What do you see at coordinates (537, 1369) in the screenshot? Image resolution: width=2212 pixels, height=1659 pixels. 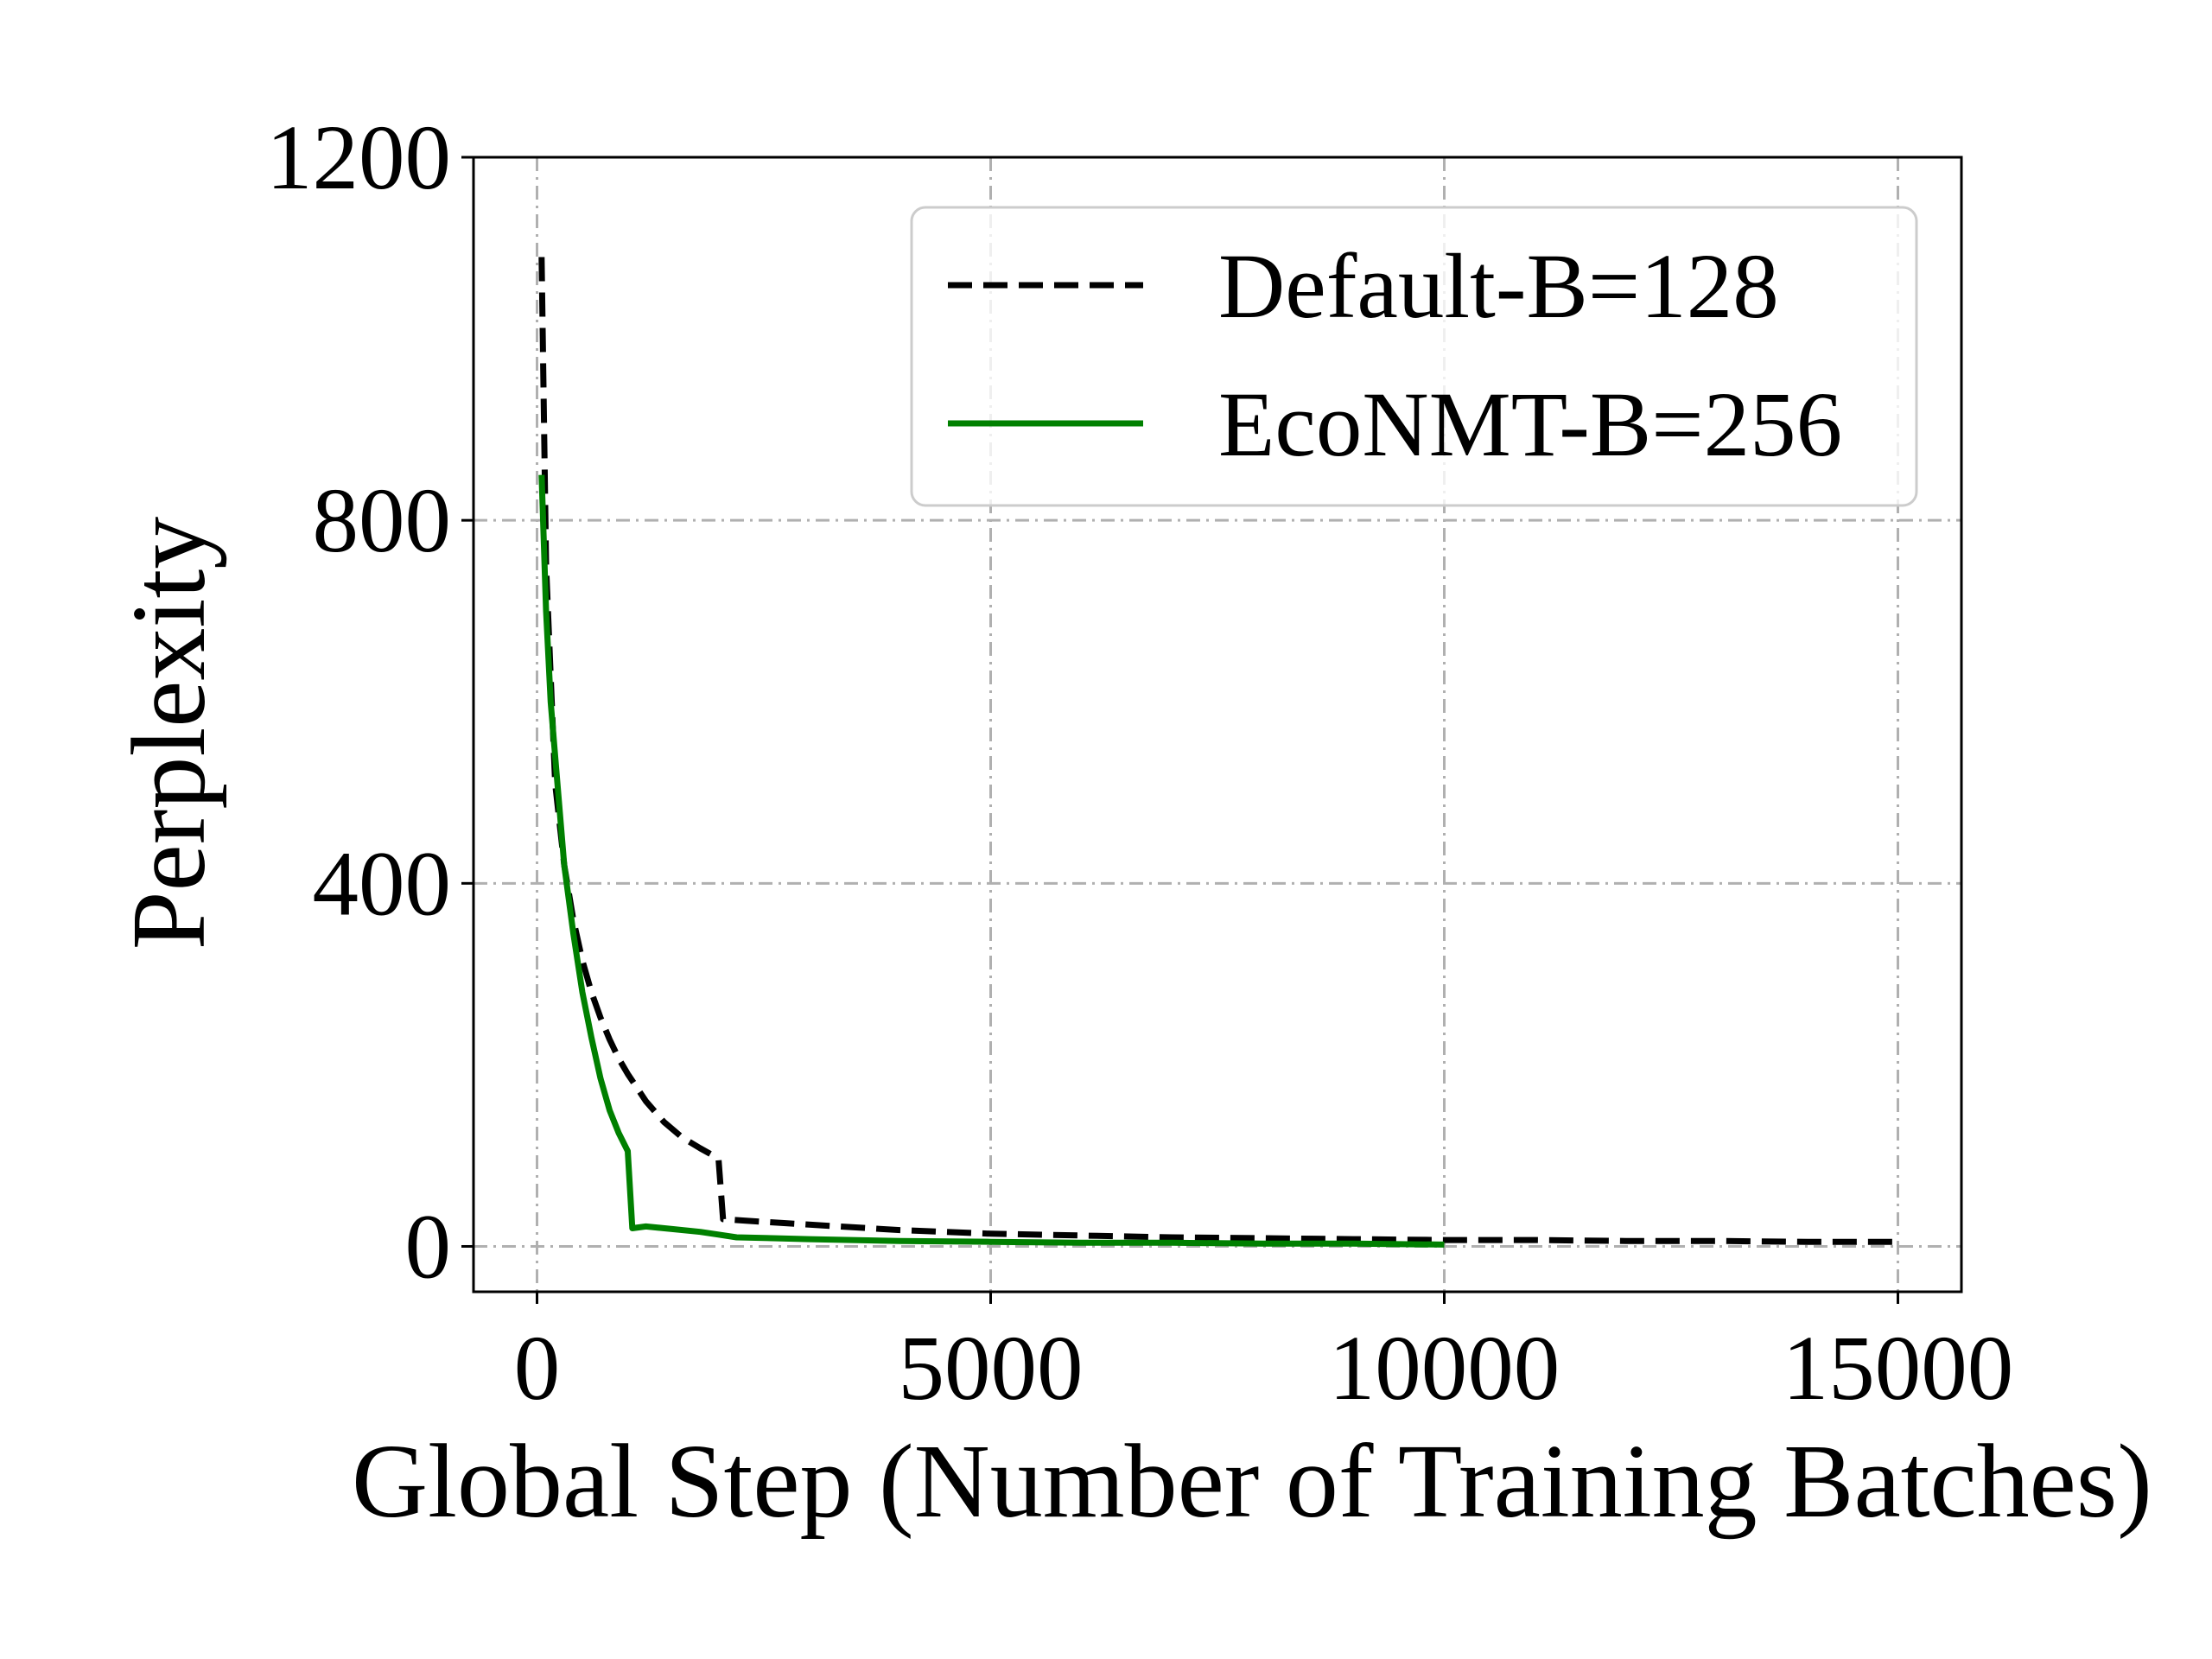 I see `x-tick-label: 0` at bounding box center [537, 1369].